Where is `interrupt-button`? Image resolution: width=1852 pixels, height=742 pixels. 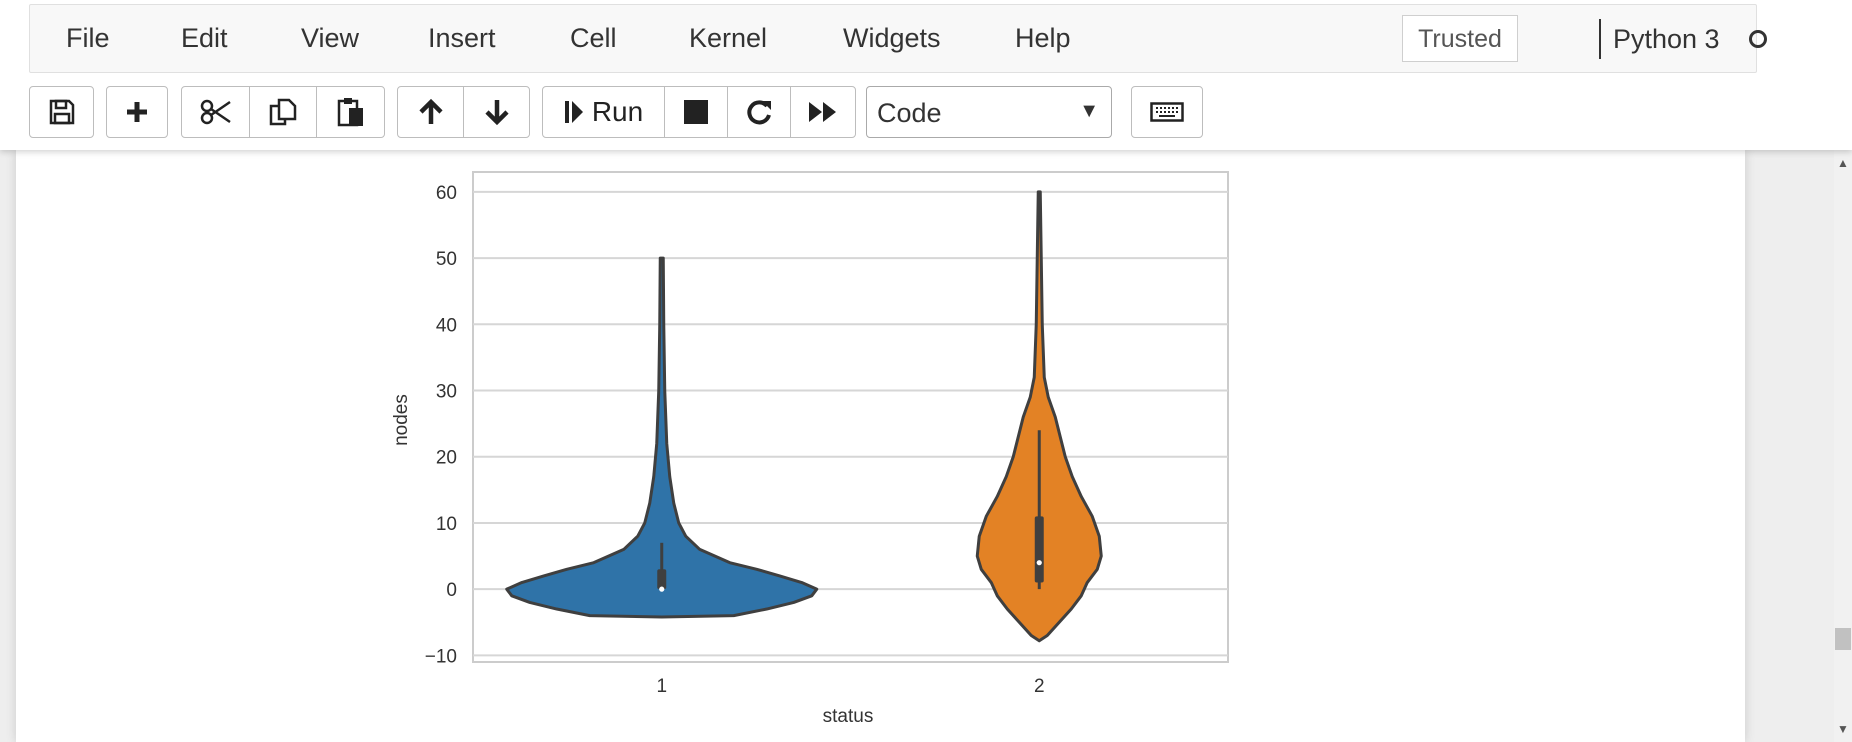 interrupt-button is located at coordinates (696, 112).